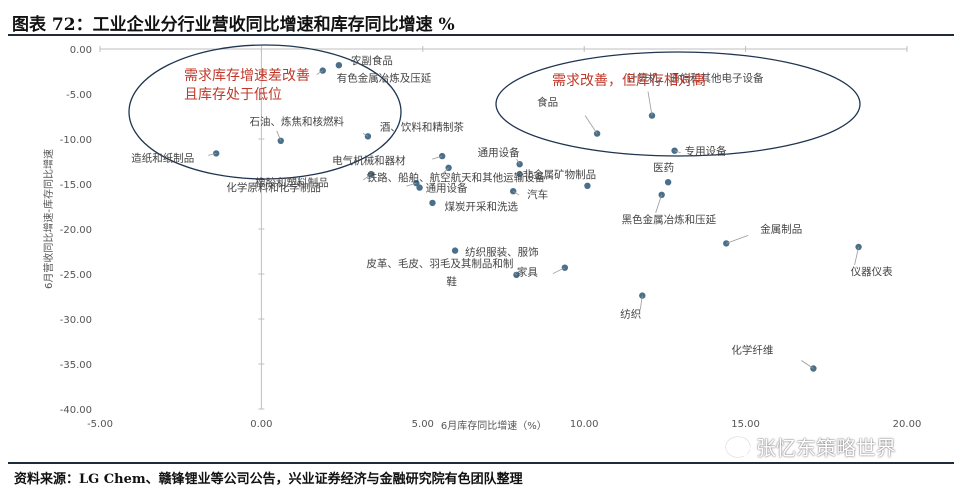  Describe the element at coordinates (537, 194) in the screenshot. I see `point-label: 汽车` at that location.